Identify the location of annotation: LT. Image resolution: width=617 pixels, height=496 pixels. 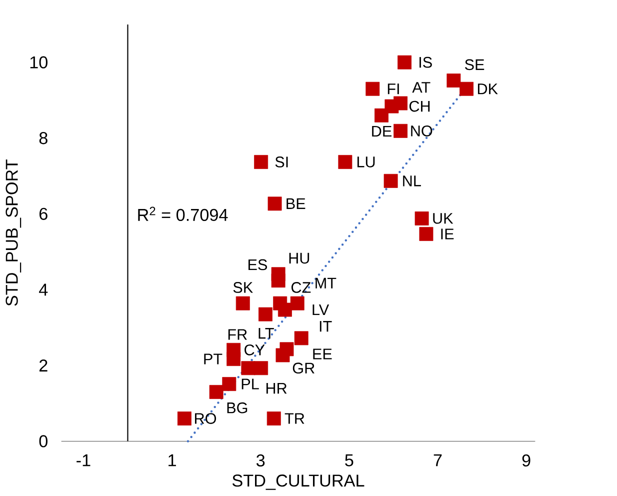
(266, 333).